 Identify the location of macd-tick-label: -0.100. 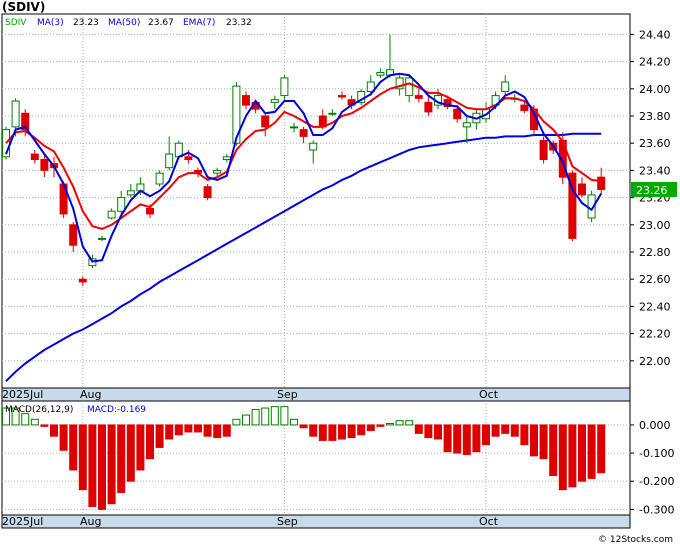
(656, 453).